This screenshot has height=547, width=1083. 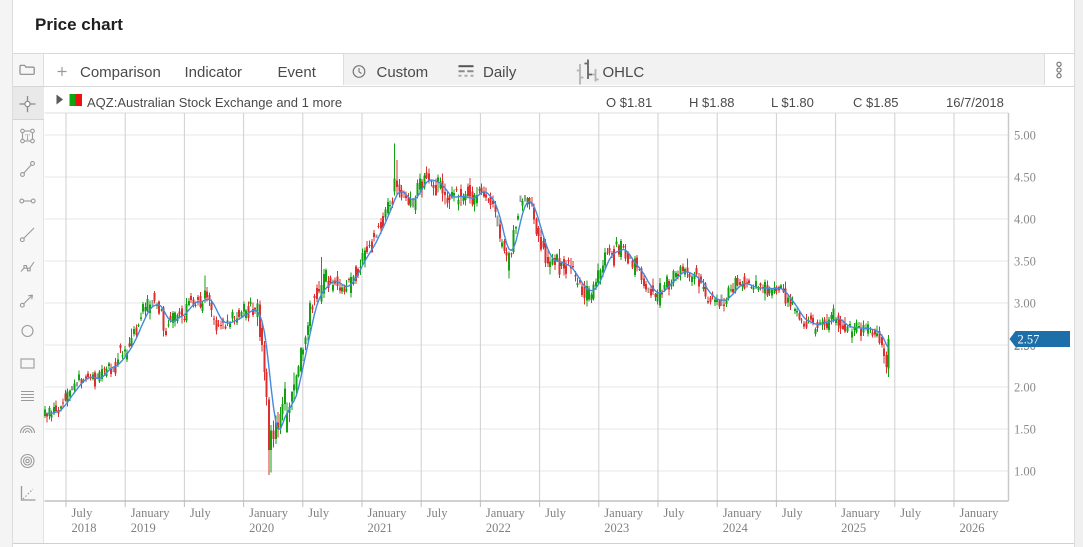 I want to click on svg-text: 2023, so click(x=616, y=528).